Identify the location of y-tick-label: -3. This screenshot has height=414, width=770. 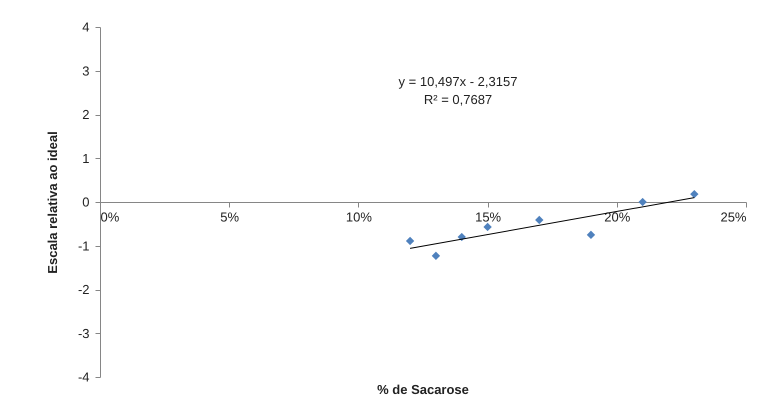
(84, 333).